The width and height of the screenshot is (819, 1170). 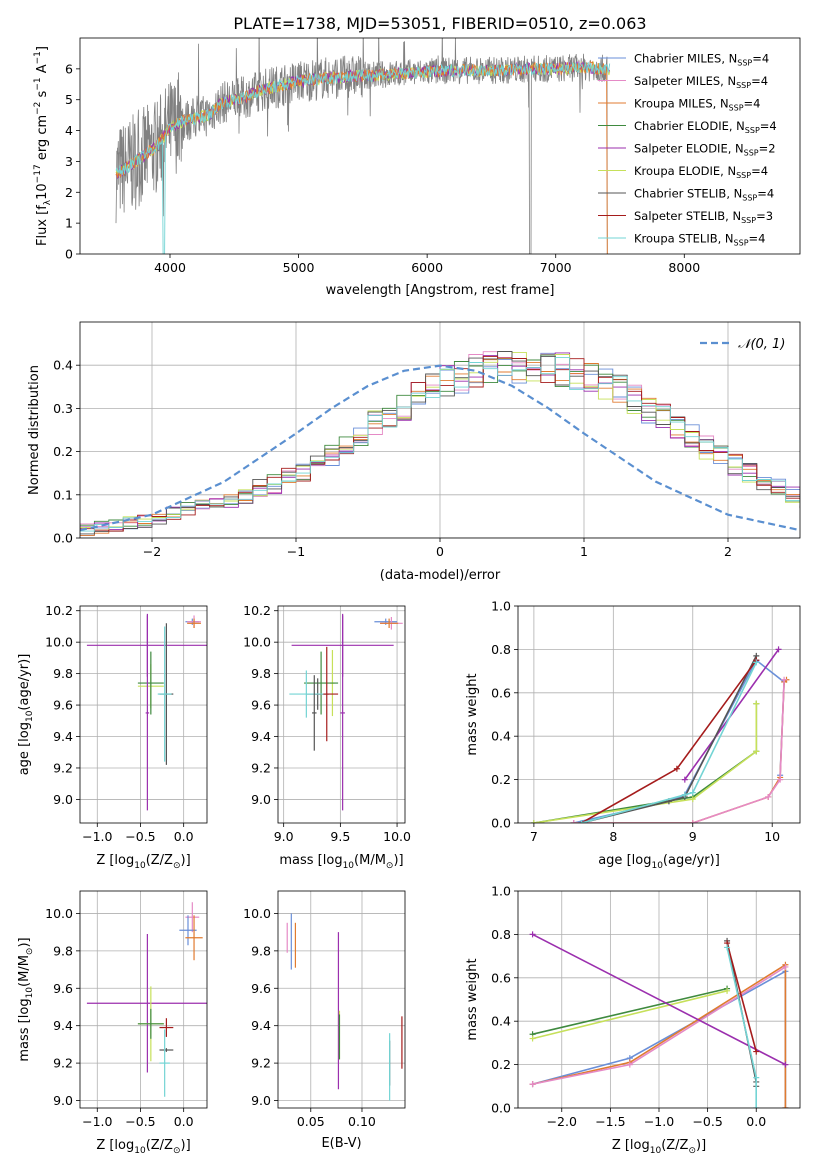 What do you see at coordinates (501, 891) in the screenshot?
I see `y-tick-label: 1.0` at bounding box center [501, 891].